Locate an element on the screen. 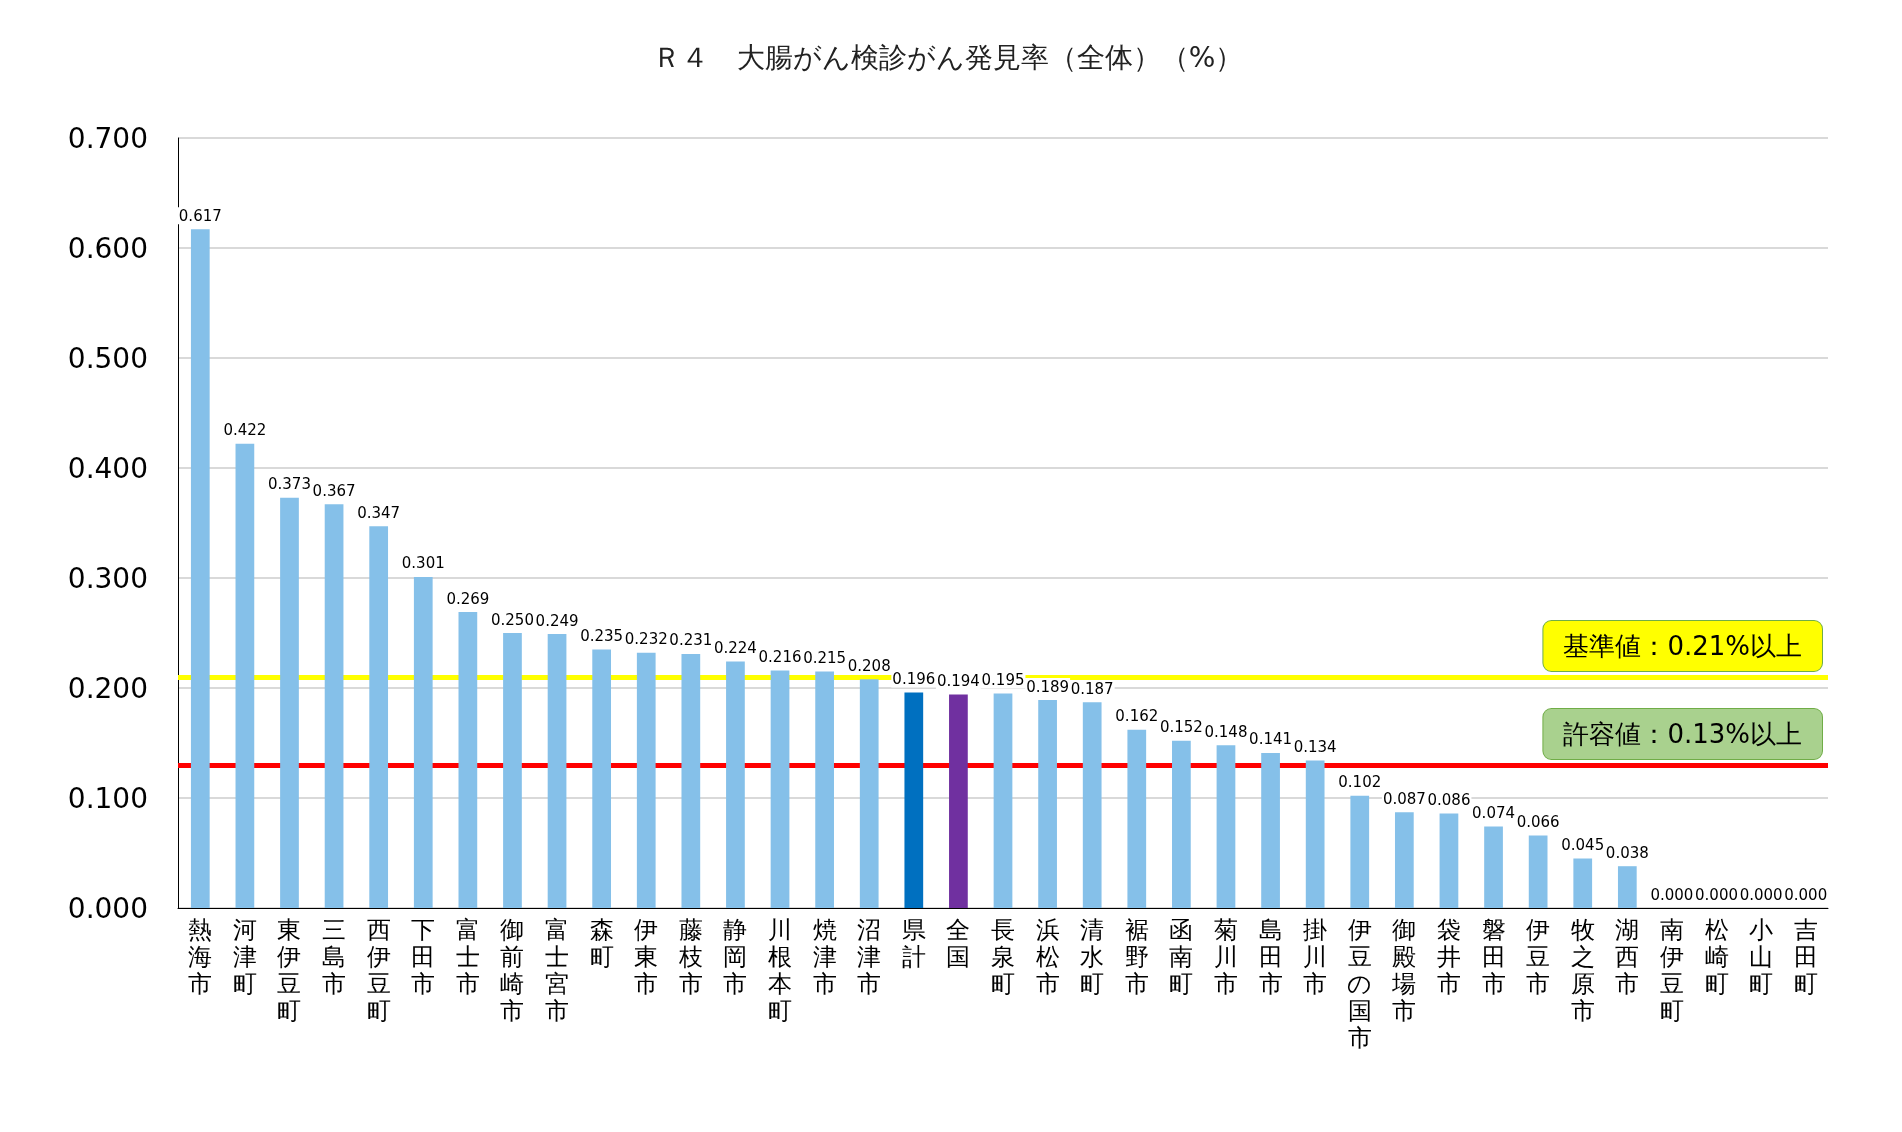 The image size is (1902, 1132). x-tick-label: 湖西市 is located at coordinates (1627, 956).